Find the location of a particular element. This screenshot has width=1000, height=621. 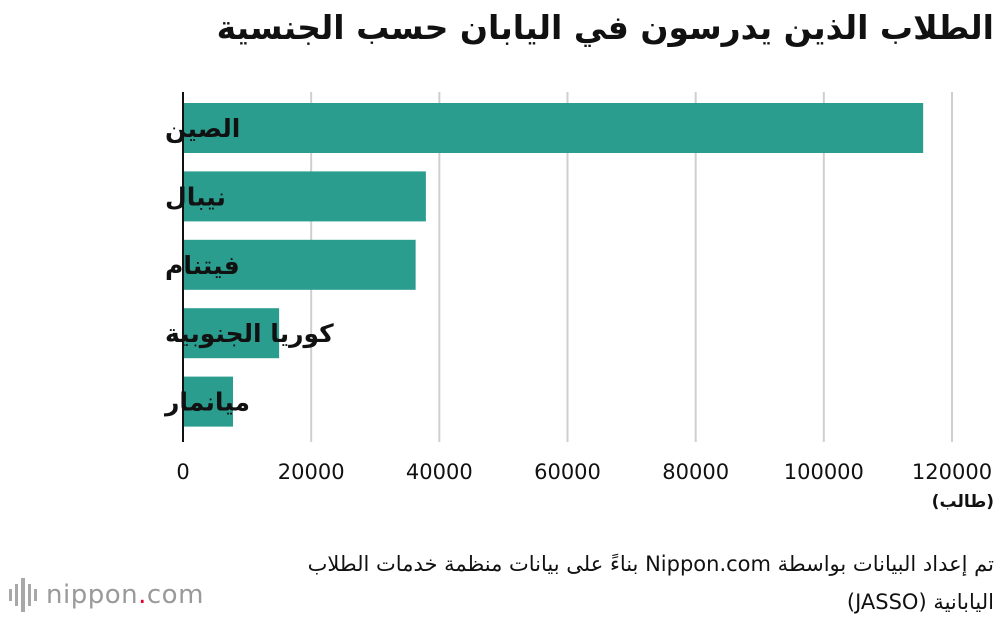

category-labels: الصين نيبال فيتنام كوريا الجنوبية ميانمار is located at coordinates (248, 265).